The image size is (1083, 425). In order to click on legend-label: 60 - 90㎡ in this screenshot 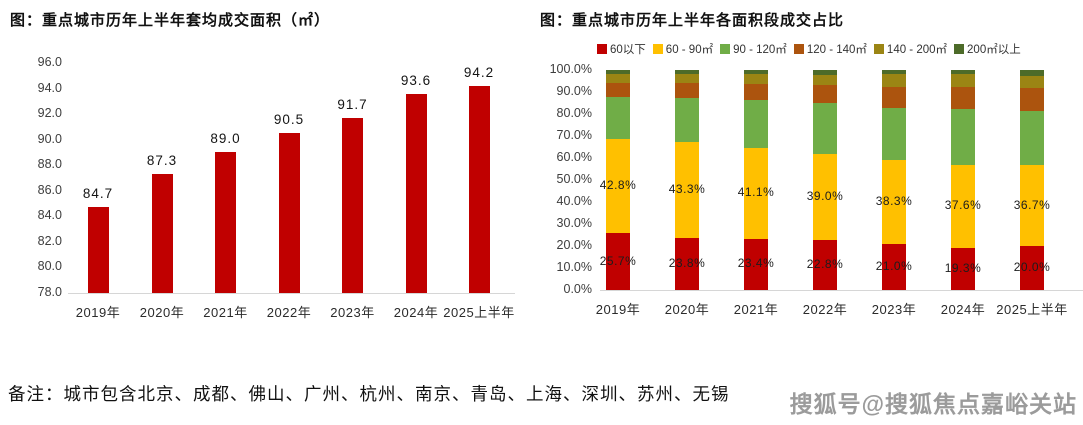, I will do `click(689, 50)`.